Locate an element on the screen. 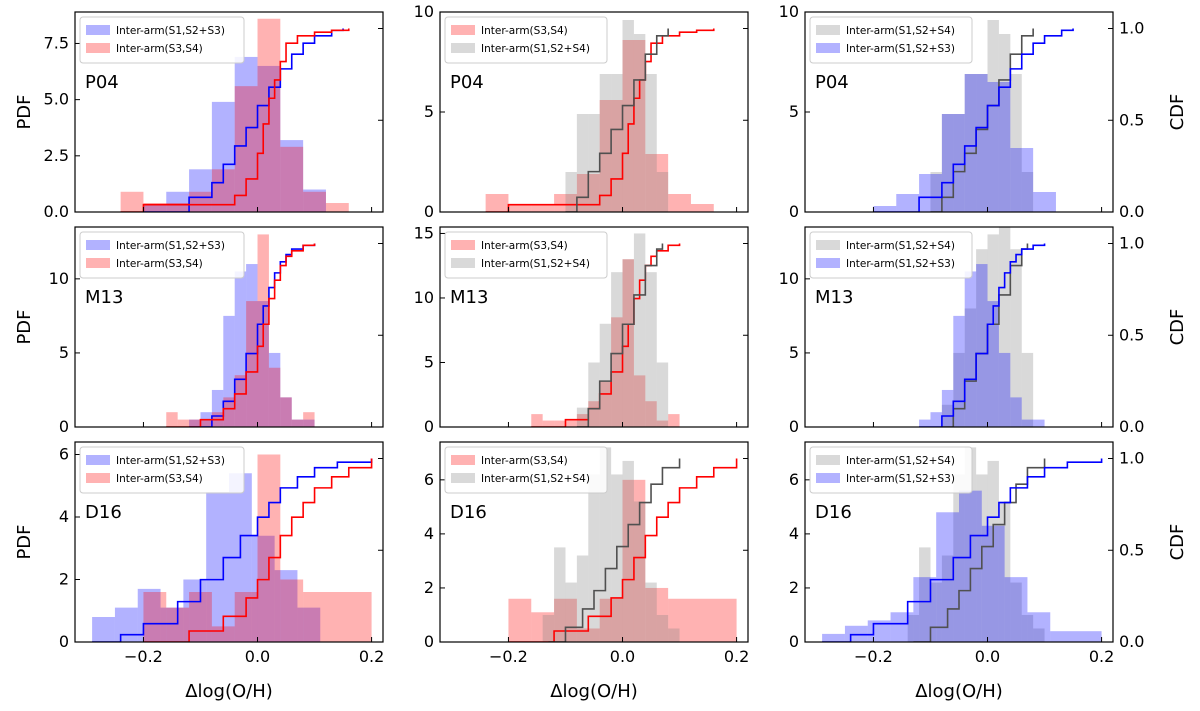 Image resolution: width=1200 pixels, height=711 pixels. y-tick-label: 6 is located at coordinates (794, 479).